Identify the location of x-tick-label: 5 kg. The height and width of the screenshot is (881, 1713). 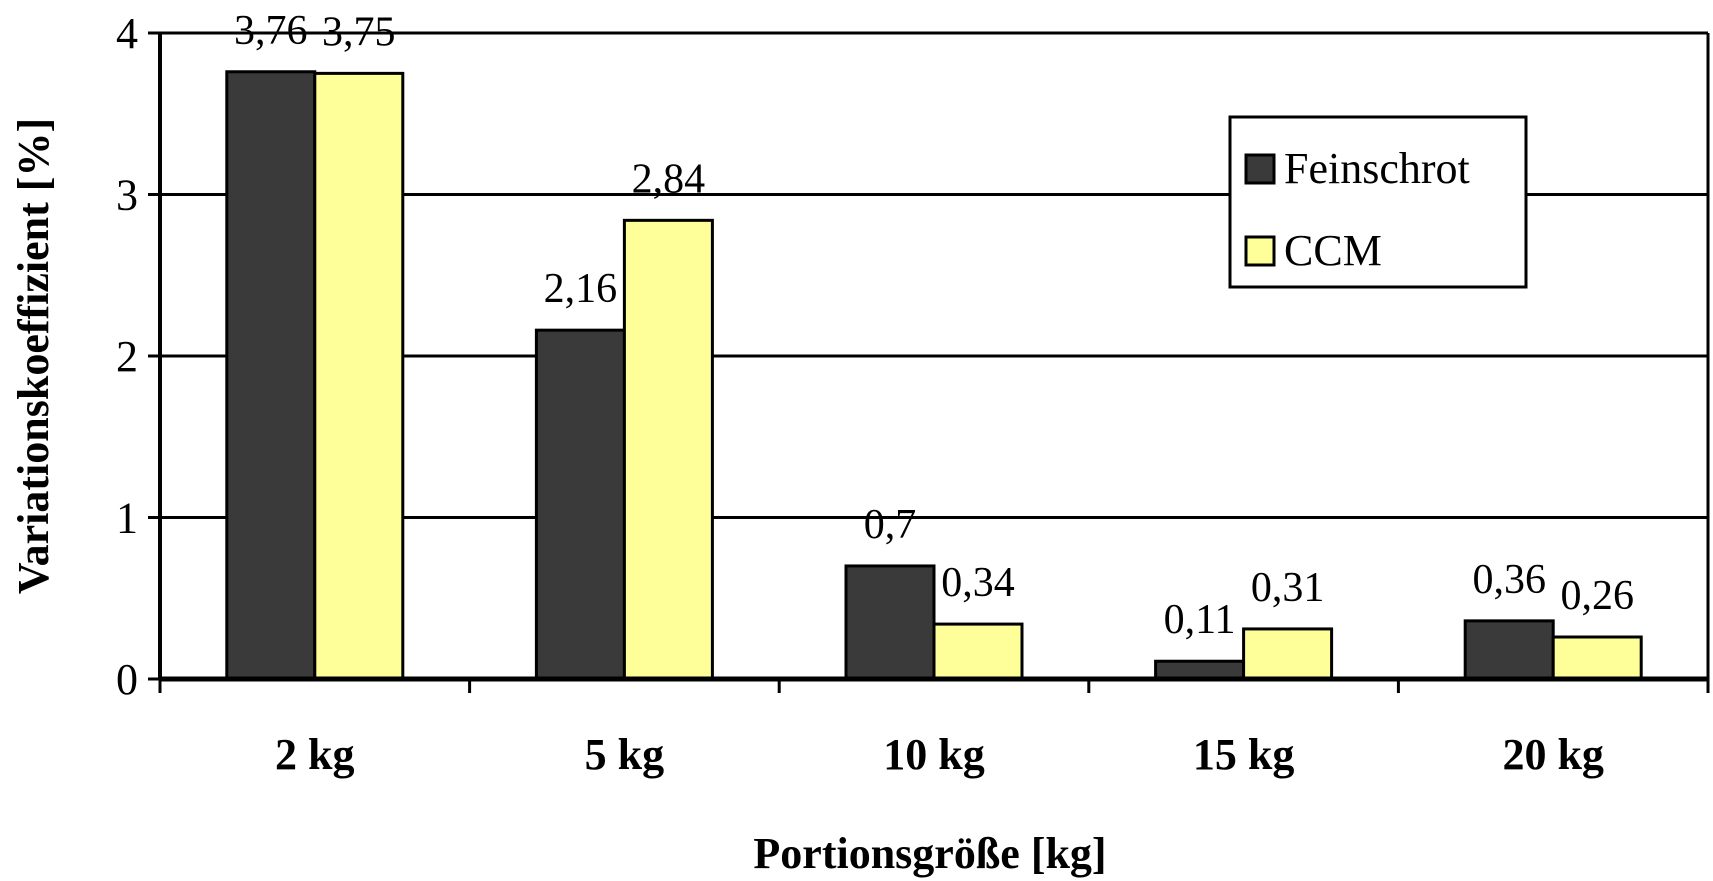
(624, 754).